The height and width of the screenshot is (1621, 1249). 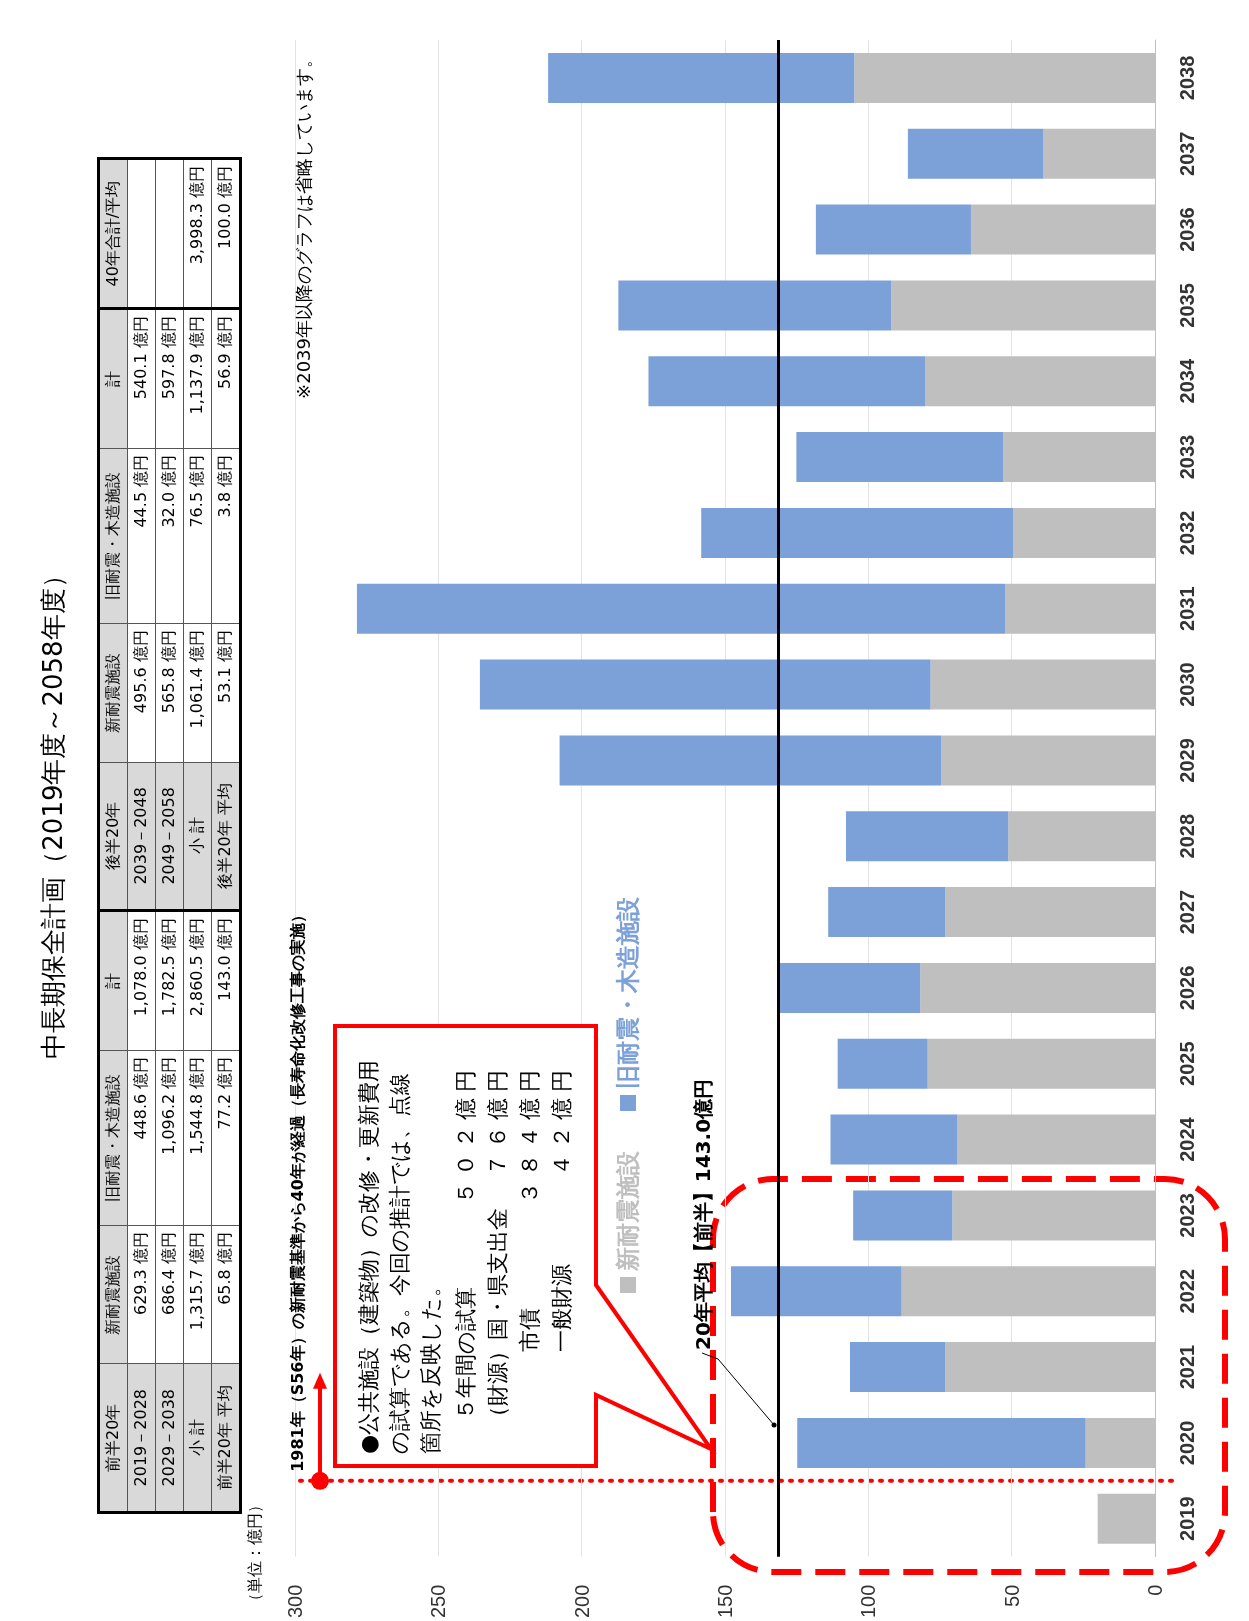 I want to click on text: 76.5 億円, so click(x=197, y=536).